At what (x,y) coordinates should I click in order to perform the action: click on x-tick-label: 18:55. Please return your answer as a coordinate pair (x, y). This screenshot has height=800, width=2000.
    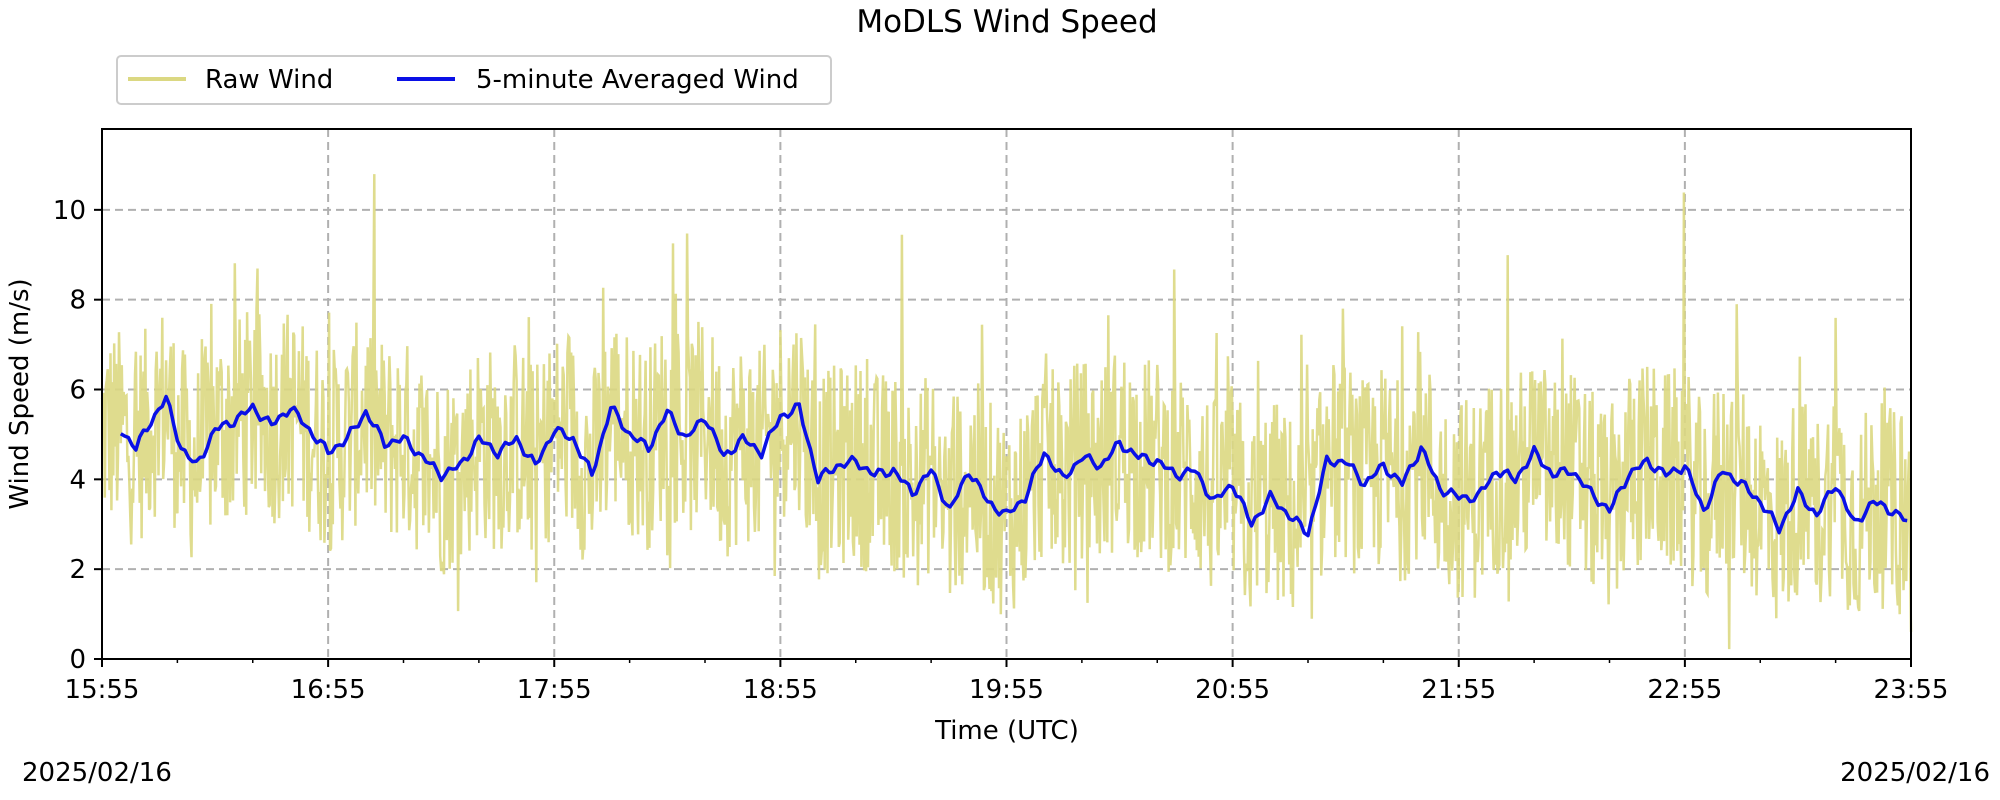
    Looking at the image, I should click on (780, 690).